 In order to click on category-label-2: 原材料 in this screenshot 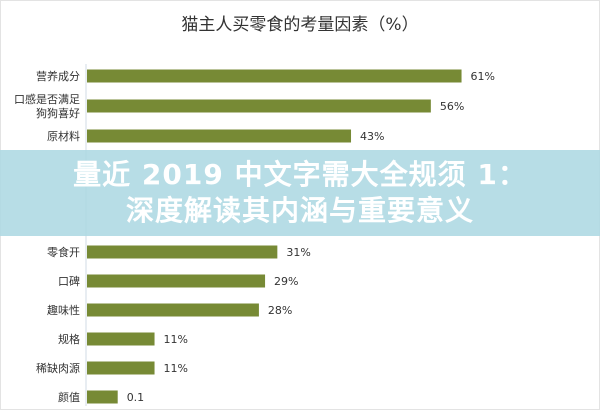, I will do `click(63, 136)`.